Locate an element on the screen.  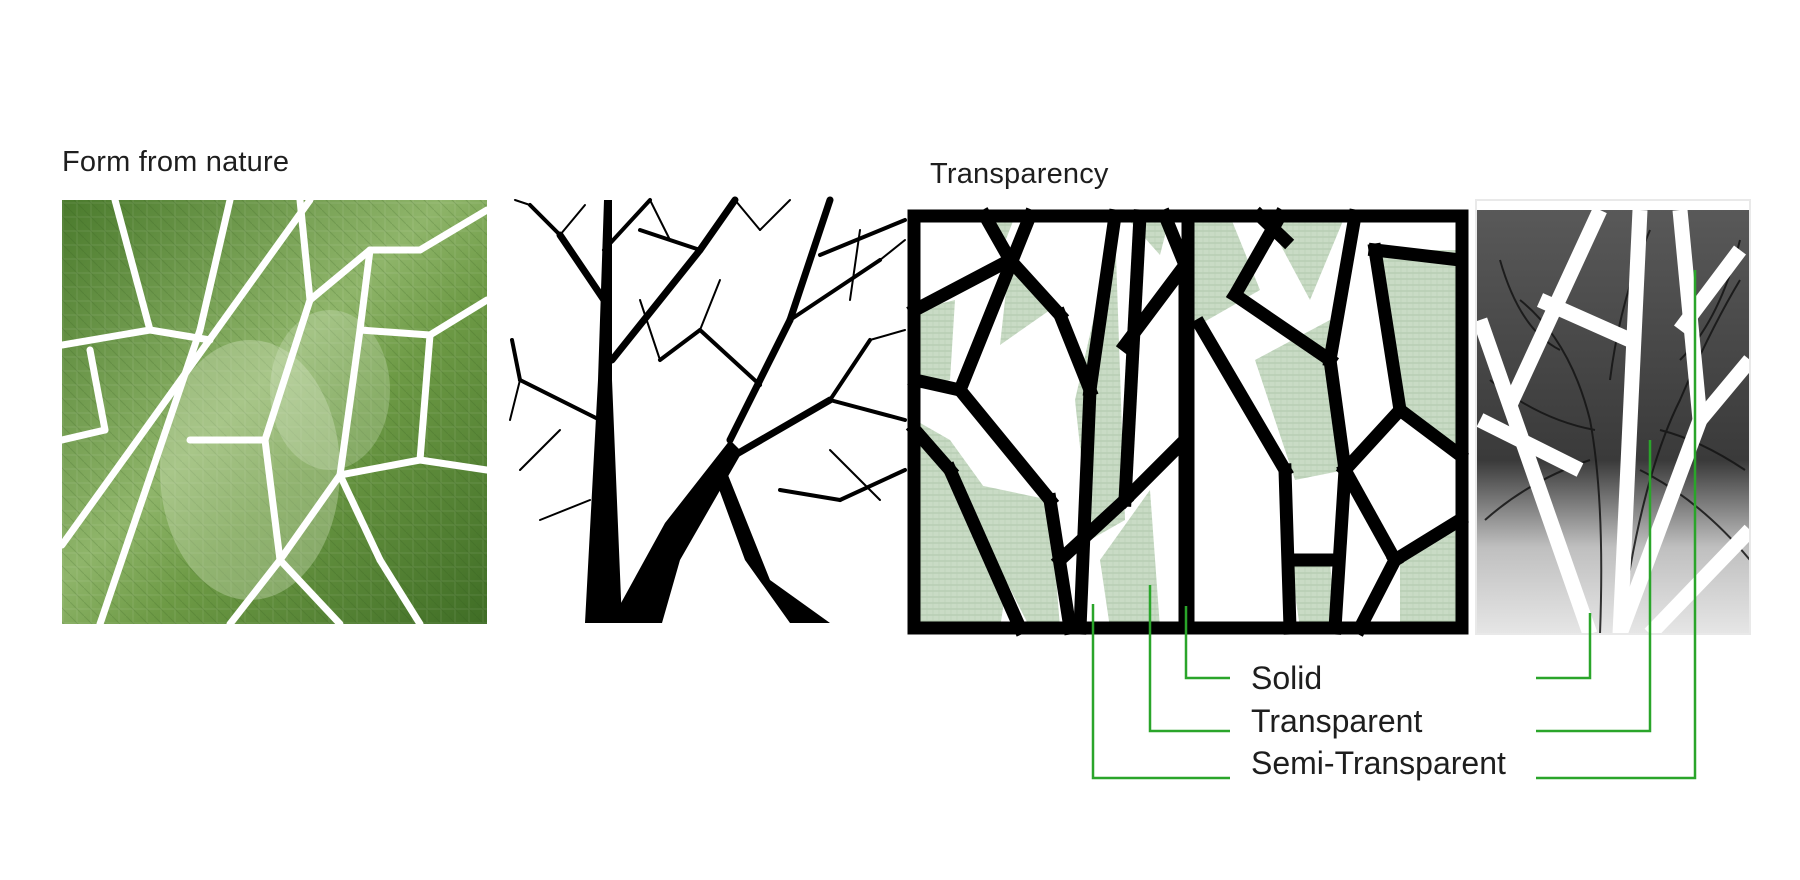
legend-transparent-label: Transparent is located at coordinates (1337, 721).